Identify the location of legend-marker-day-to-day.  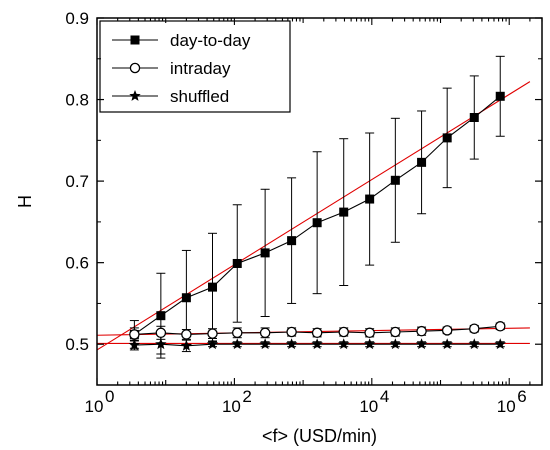
(135, 40).